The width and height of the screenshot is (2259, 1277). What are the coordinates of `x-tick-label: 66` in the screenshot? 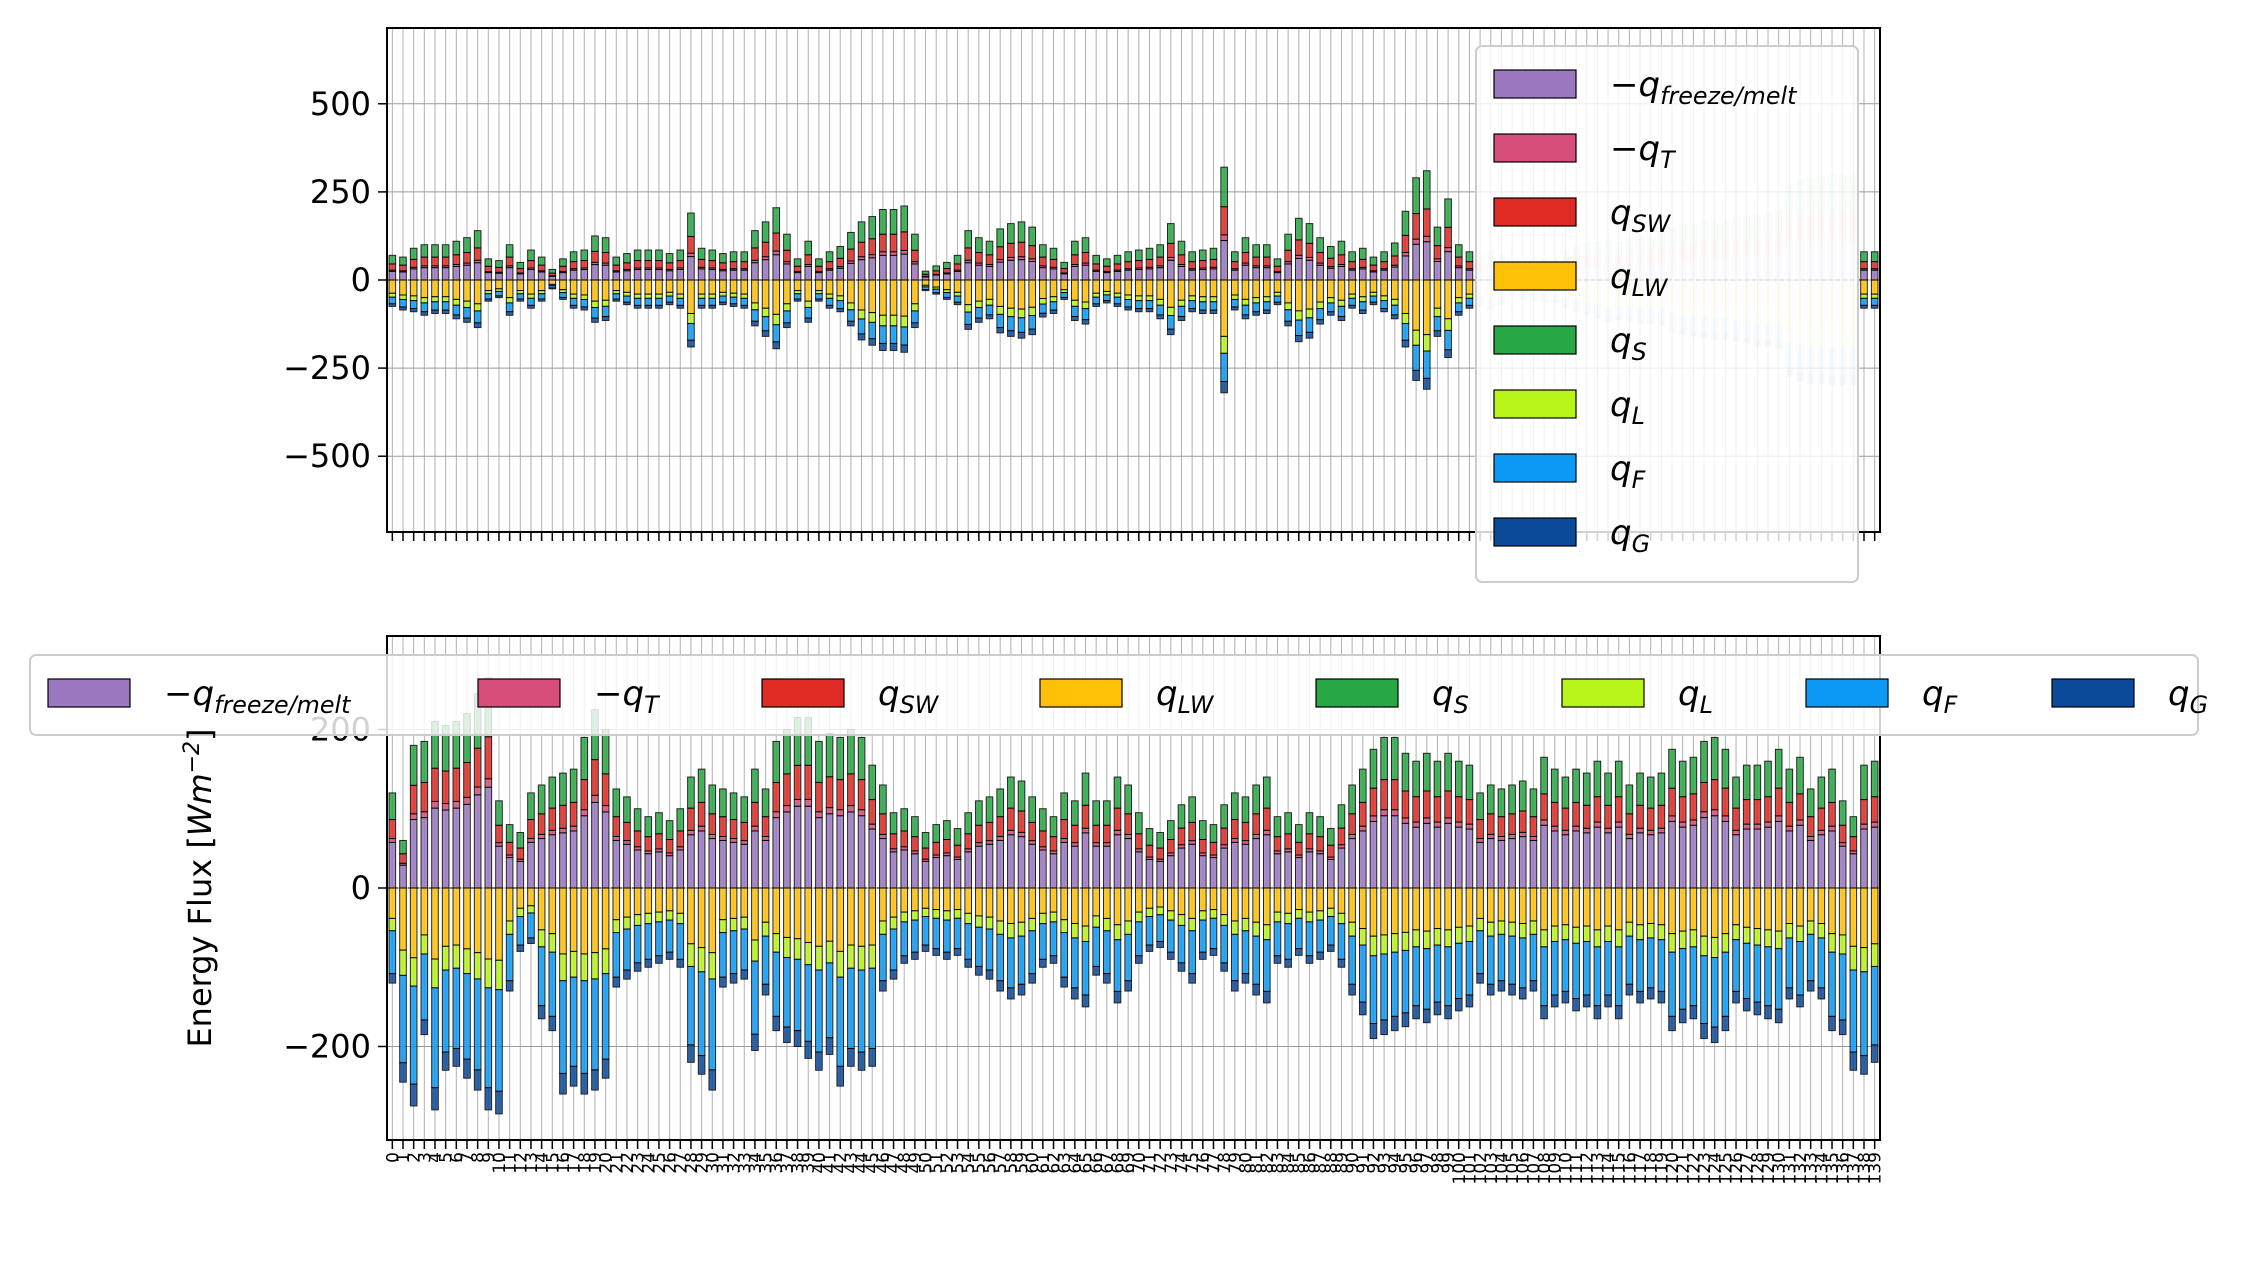 It's located at (1097, 1163).